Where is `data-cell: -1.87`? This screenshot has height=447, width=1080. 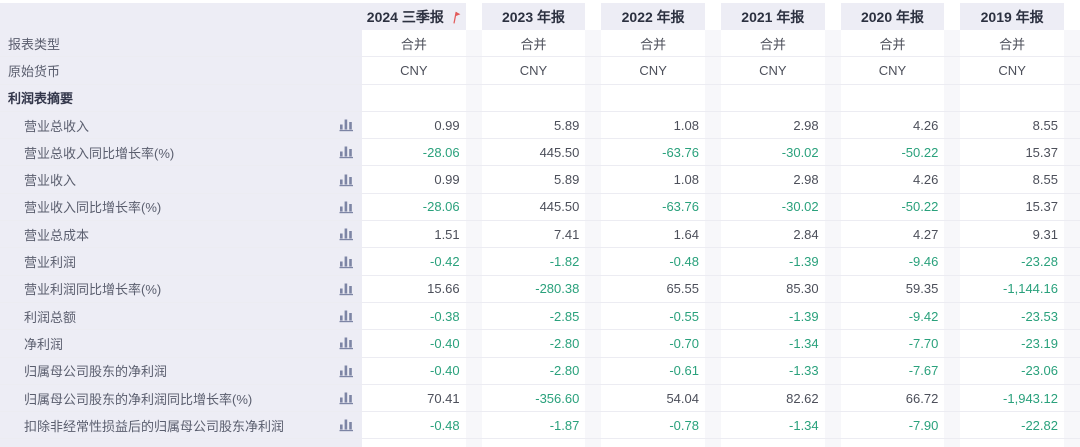
data-cell: -1.87 is located at coordinates (541, 425).